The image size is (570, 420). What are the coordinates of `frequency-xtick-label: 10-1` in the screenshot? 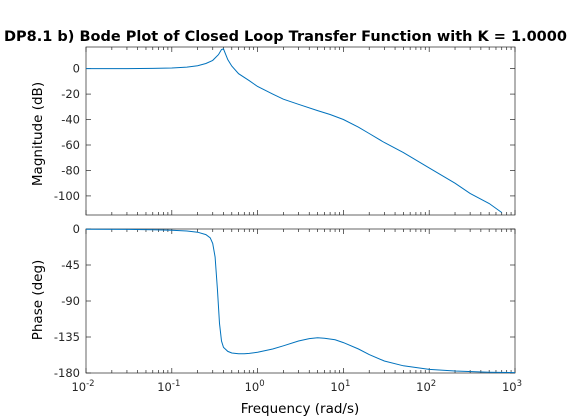 It's located at (168, 386).